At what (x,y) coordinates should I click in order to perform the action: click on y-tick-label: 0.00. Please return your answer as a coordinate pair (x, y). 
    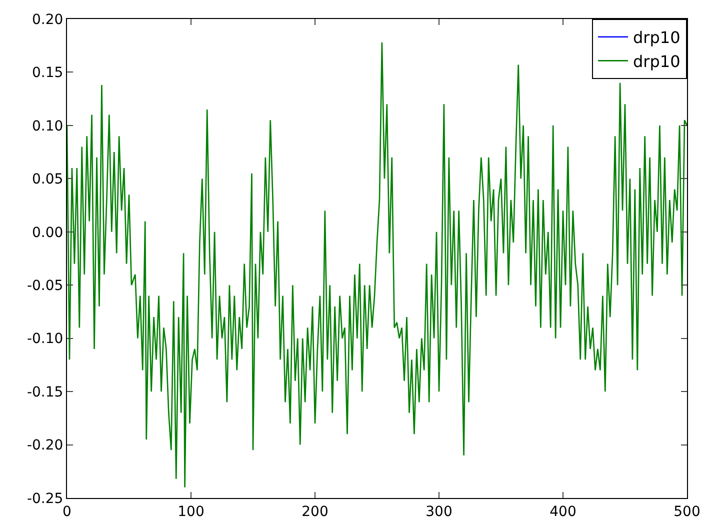
    Looking at the image, I should click on (48, 232).